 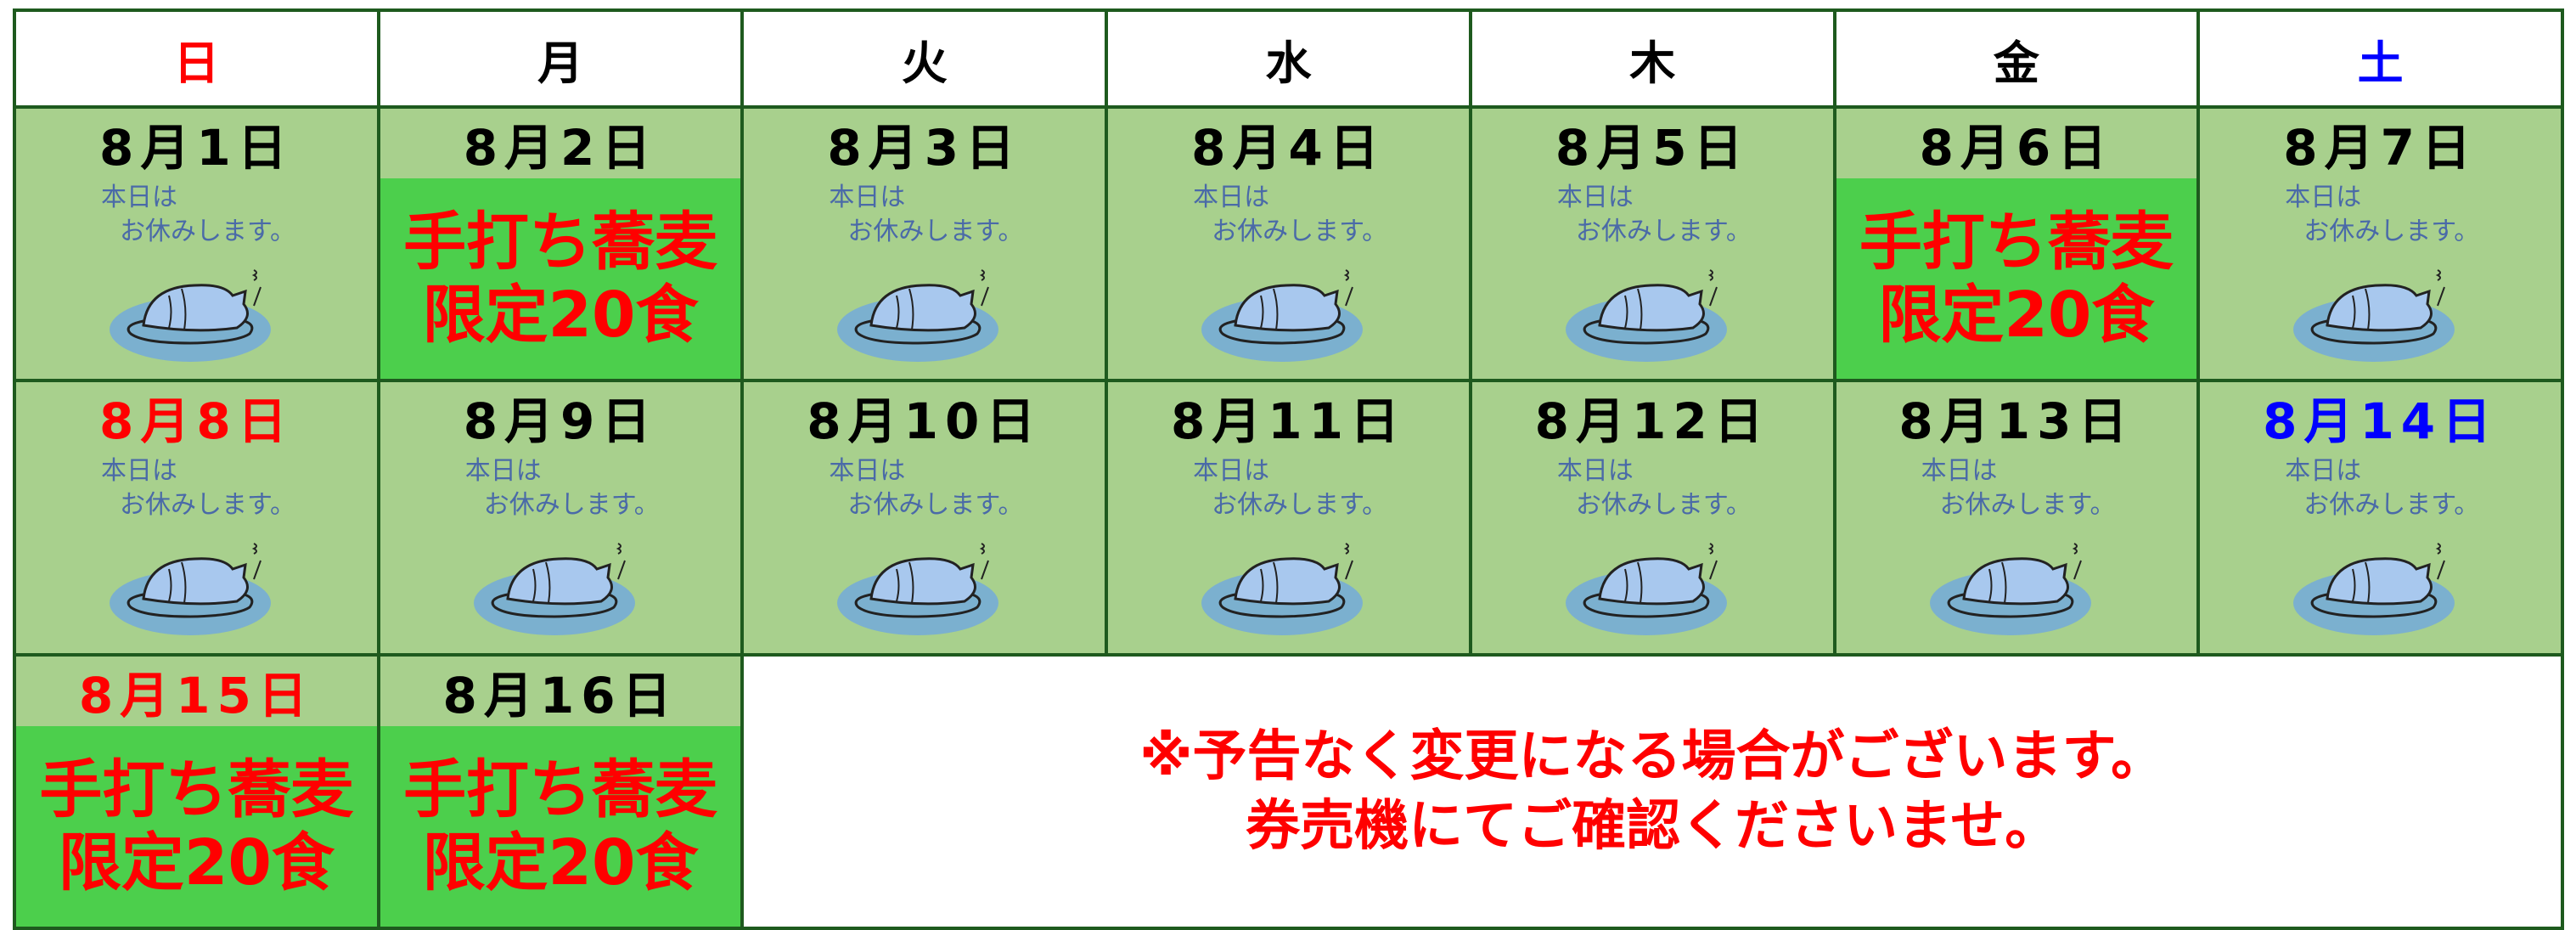 I want to click on day-cell: 8月12日 本日は お休みします。, so click(x=1652, y=517).